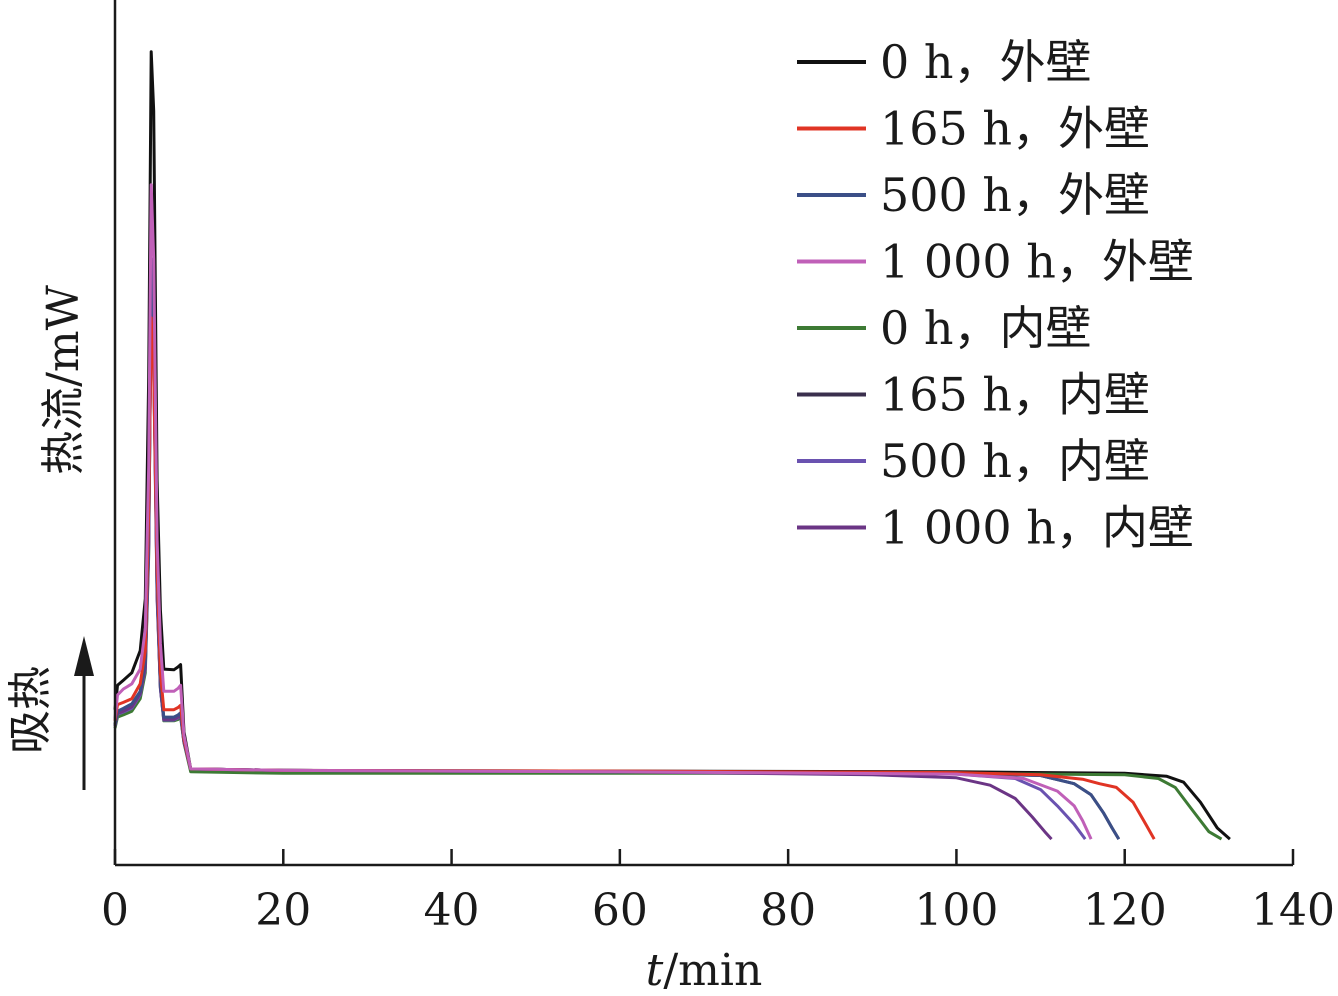 Image resolution: width=1338 pixels, height=996 pixels. Describe the element at coordinates (788, 910) in the screenshot. I see `x-tick-label: 80` at that location.